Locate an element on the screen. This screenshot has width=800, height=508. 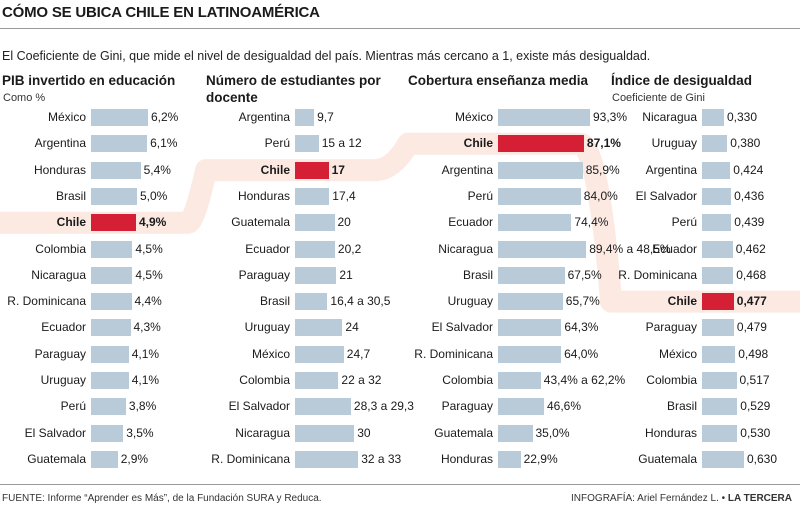
value-label: 4,4% is located at coordinates (148, 301).